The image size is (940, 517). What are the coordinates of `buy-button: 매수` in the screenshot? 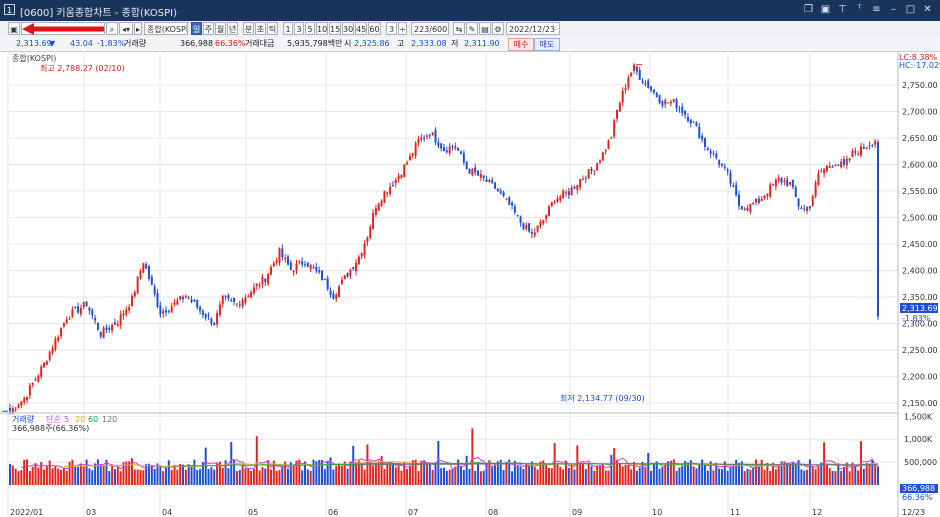 It's located at (521, 44).